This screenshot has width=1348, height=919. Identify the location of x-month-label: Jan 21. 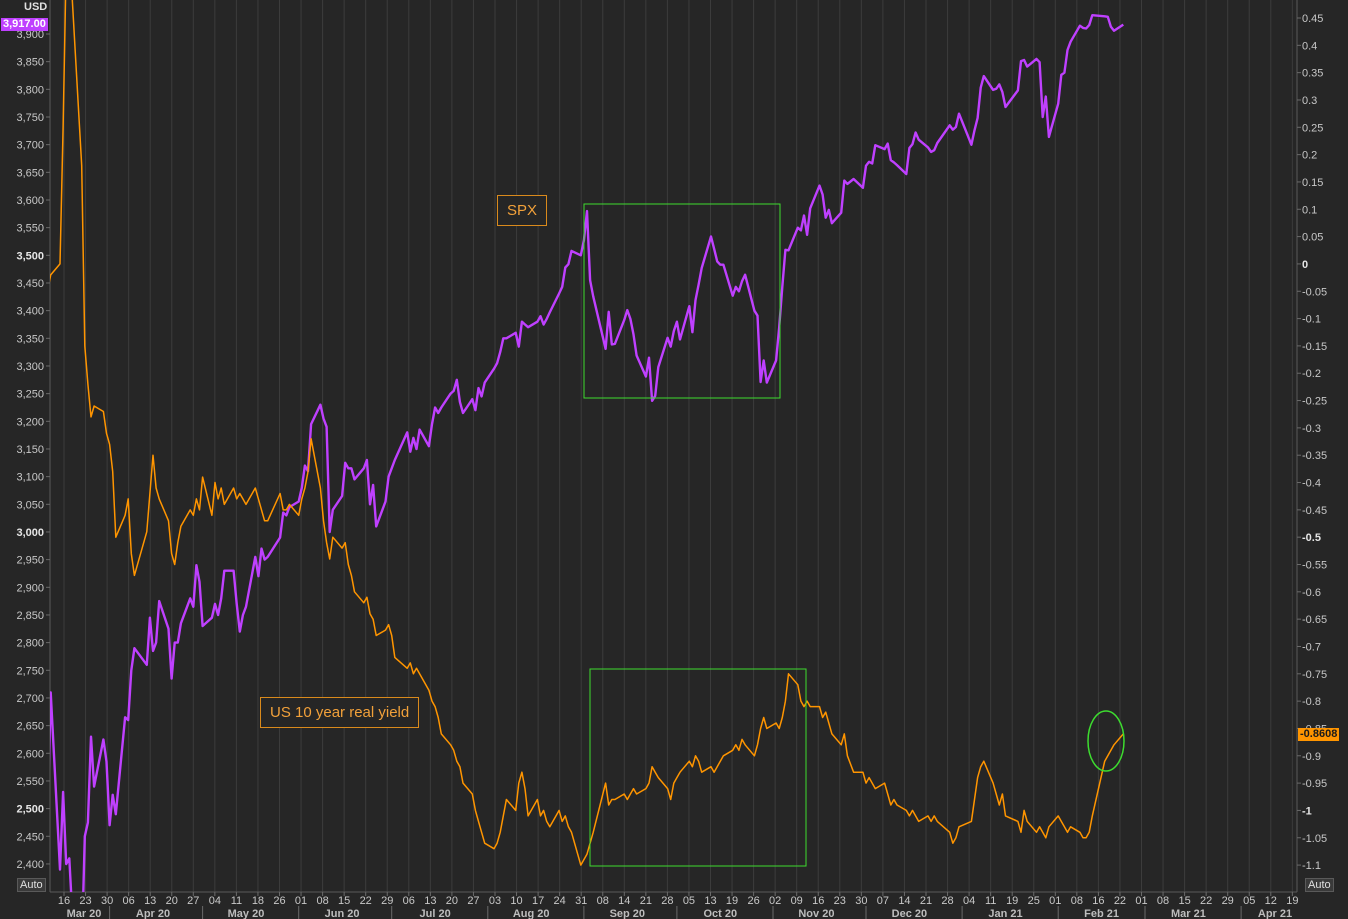
(1005, 913).